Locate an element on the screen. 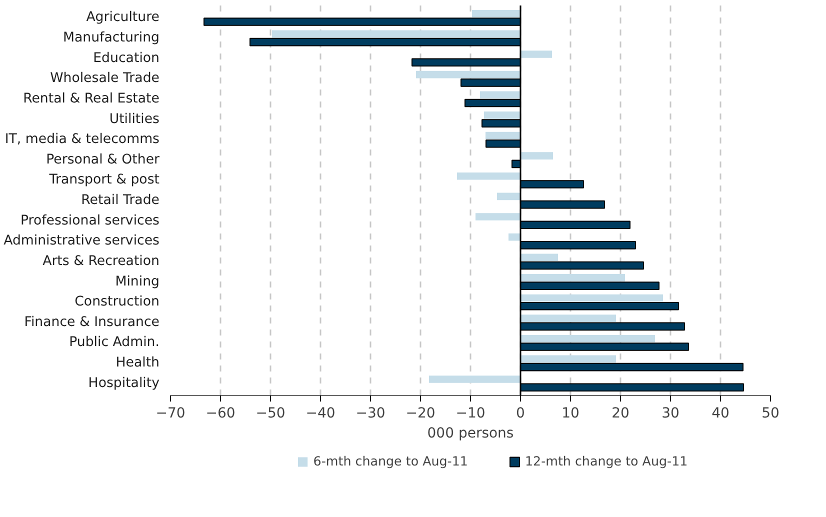 The height and width of the screenshot is (517, 826). legend-label: 12-mth change to Aug-11 is located at coordinates (606, 461).